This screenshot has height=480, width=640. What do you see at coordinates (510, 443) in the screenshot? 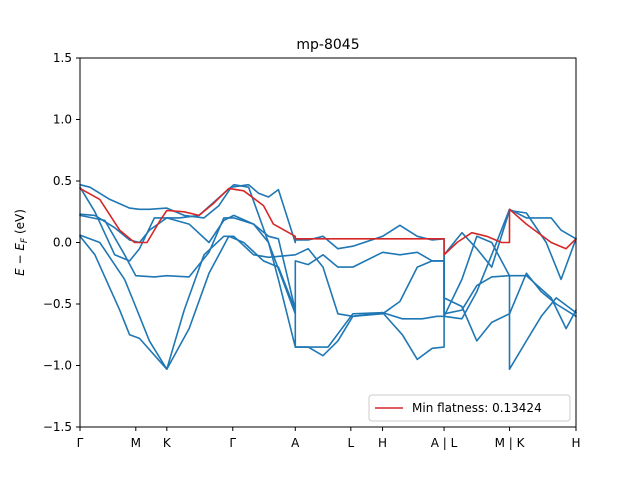
I see `x-tick-label: M | K` at bounding box center [510, 443].